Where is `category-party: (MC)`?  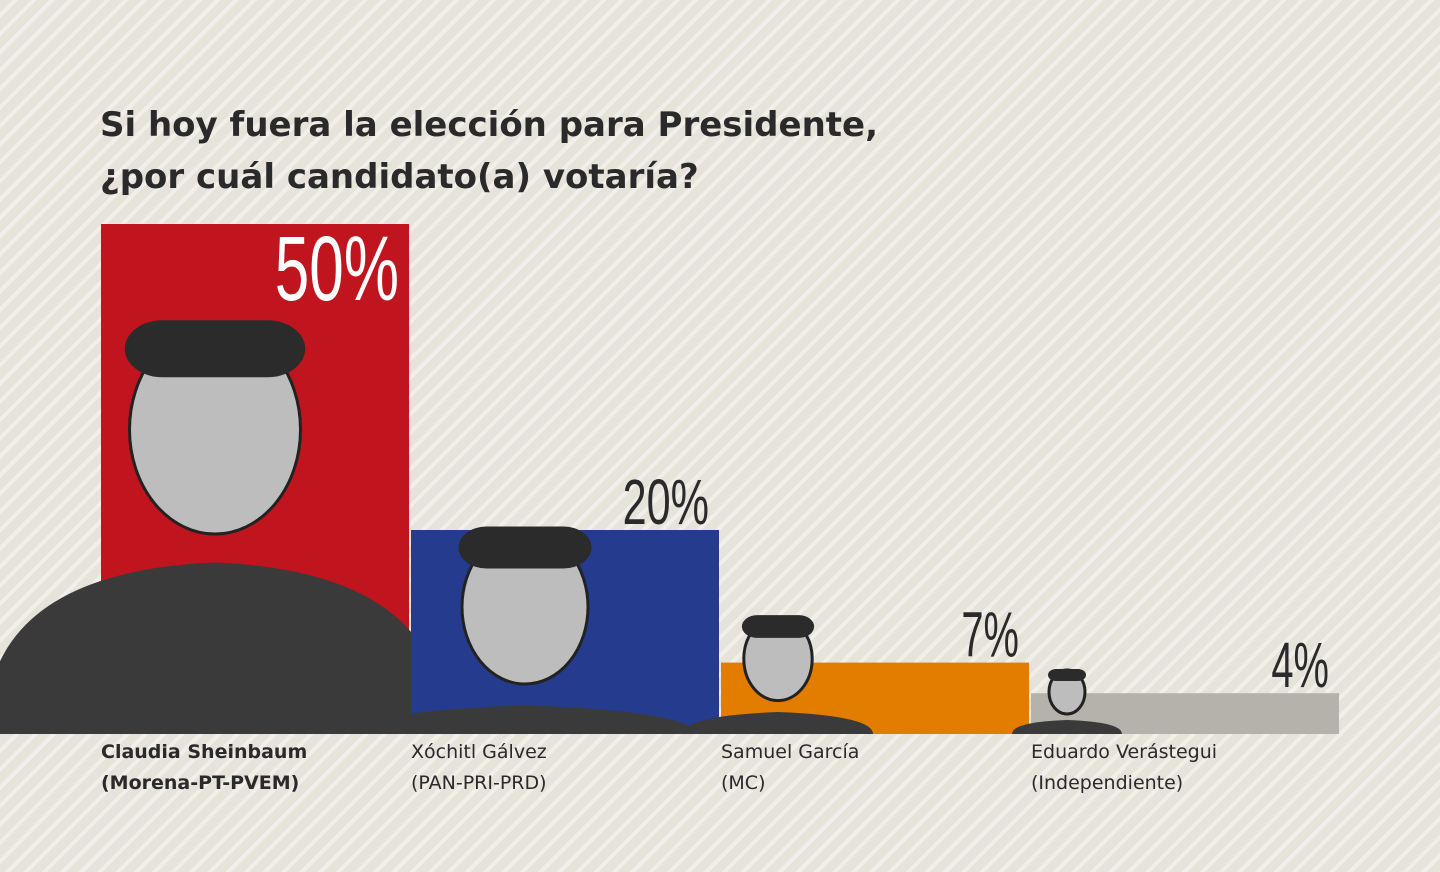
category-party: (MC) is located at coordinates (743, 783).